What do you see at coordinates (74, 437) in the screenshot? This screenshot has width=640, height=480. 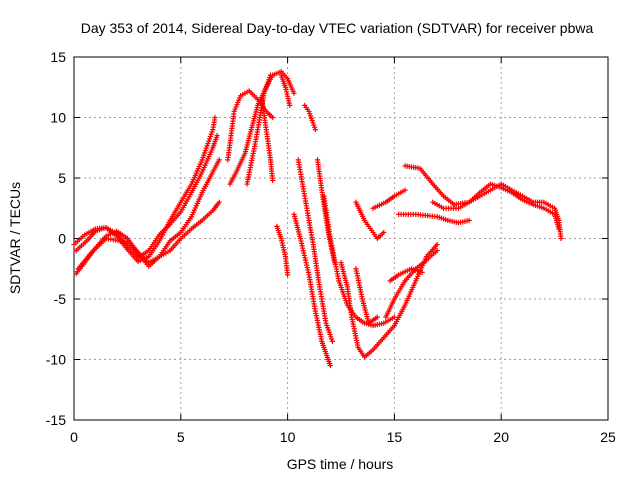 I see `x-tick-label: 0` at bounding box center [74, 437].